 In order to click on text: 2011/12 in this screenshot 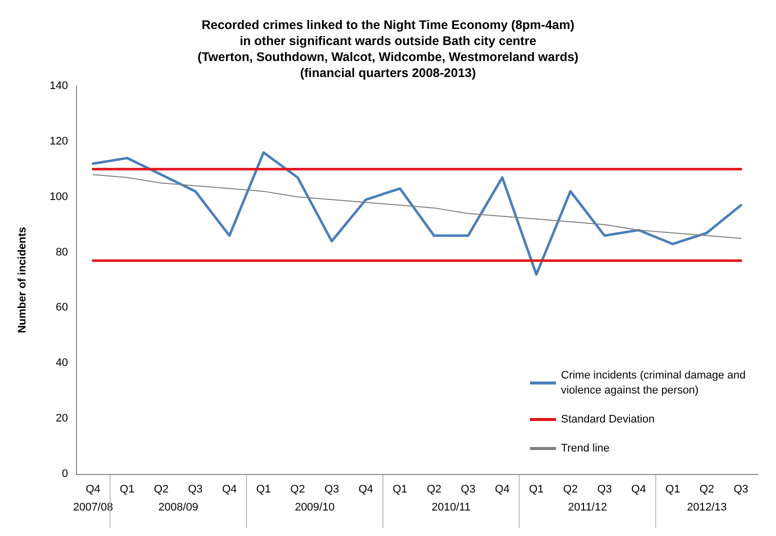, I will do `click(587, 508)`.